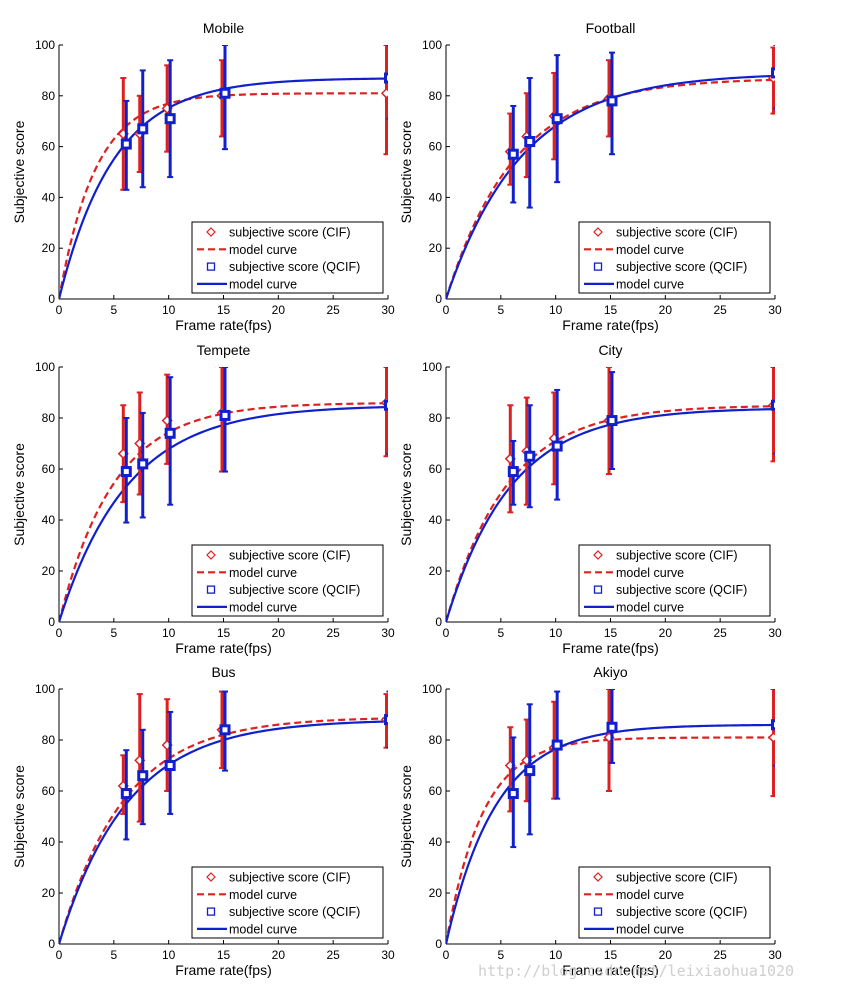 The width and height of the screenshot is (842, 992). I want to click on chart-title: Tempete, so click(224, 350).